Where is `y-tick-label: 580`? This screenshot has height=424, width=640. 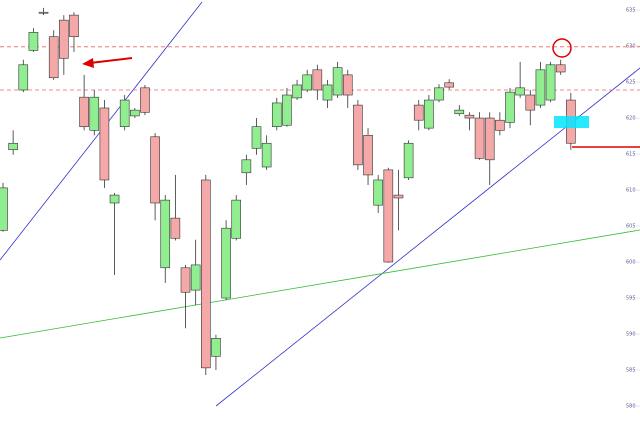
y-tick-label: 580 is located at coordinates (631, 407).